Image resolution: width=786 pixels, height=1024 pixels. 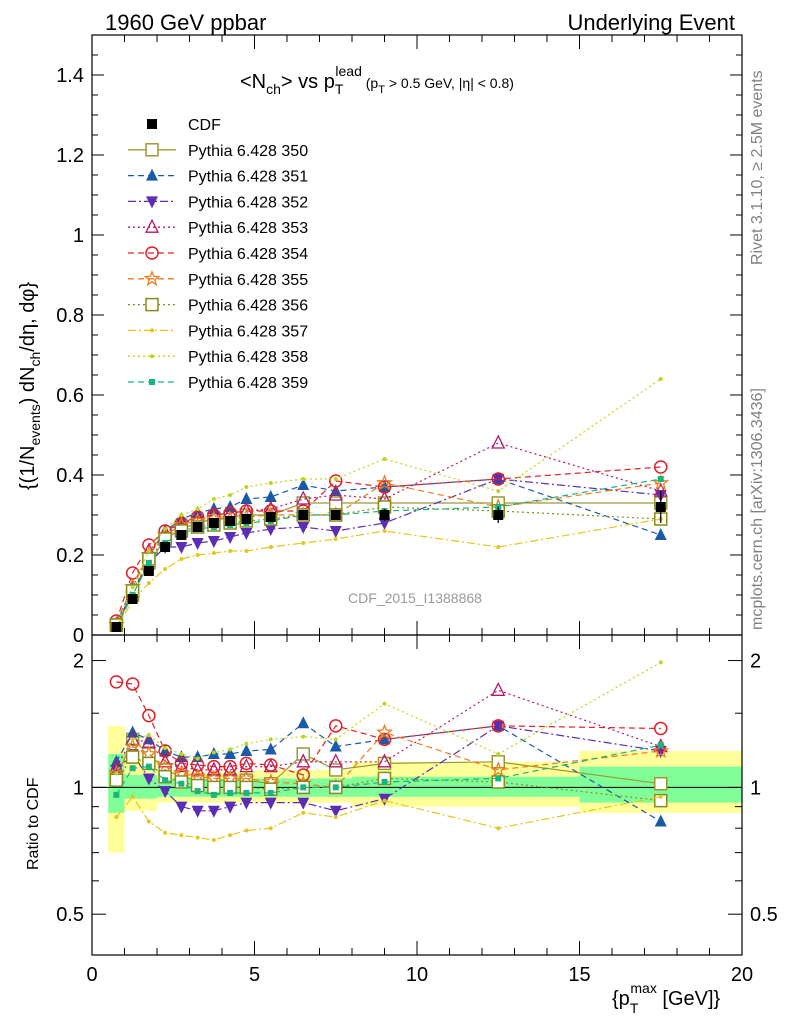 What do you see at coordinates (651, 22) in the screenshot?
I see `header-right-label: Underlying Event` at bounding box center [651, 22].